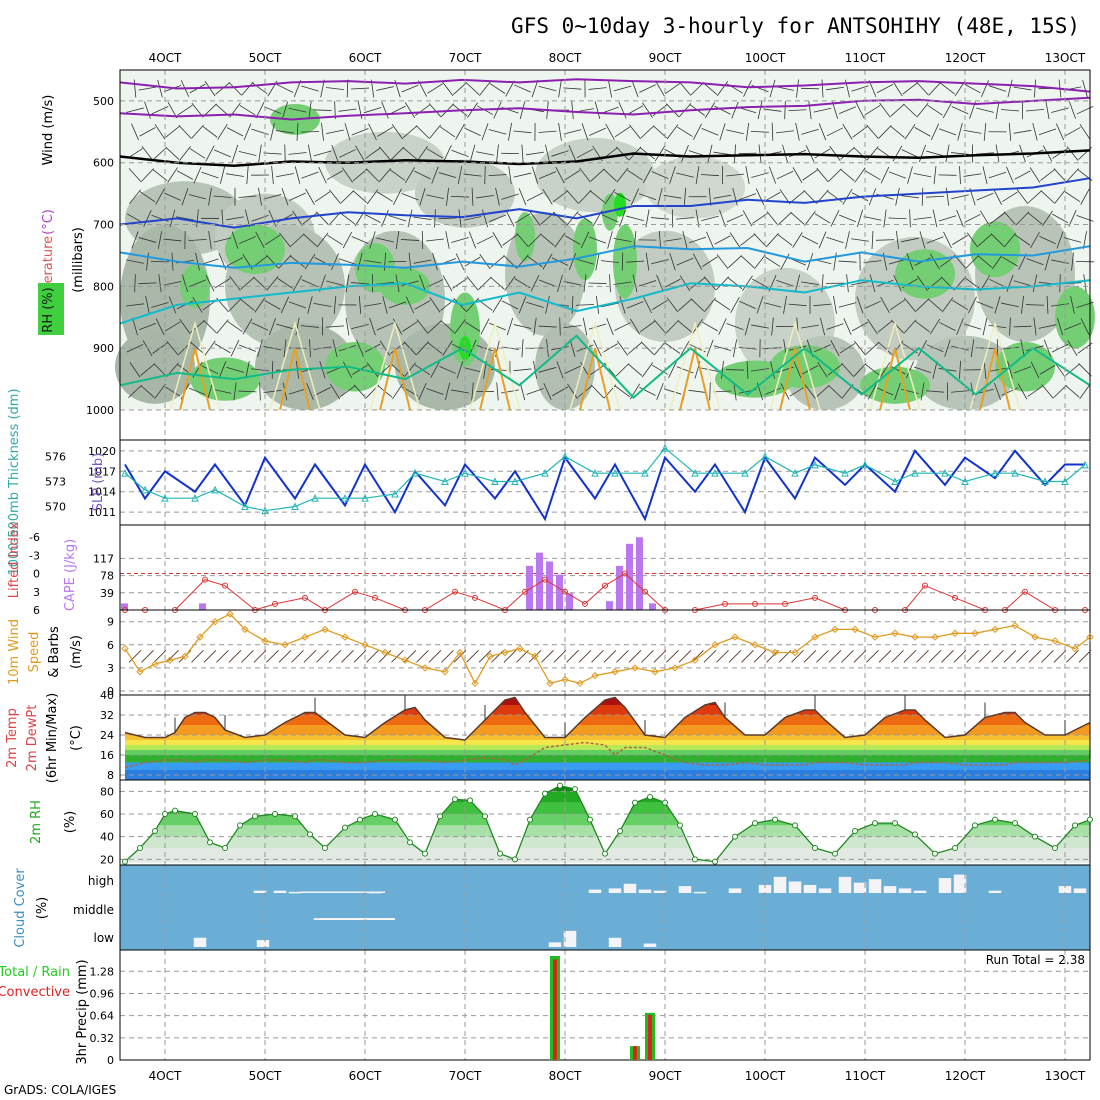 Image resolution: width=1100 pixels, height=1100 pixels. I want to click on temp-band, so click(607, 730).